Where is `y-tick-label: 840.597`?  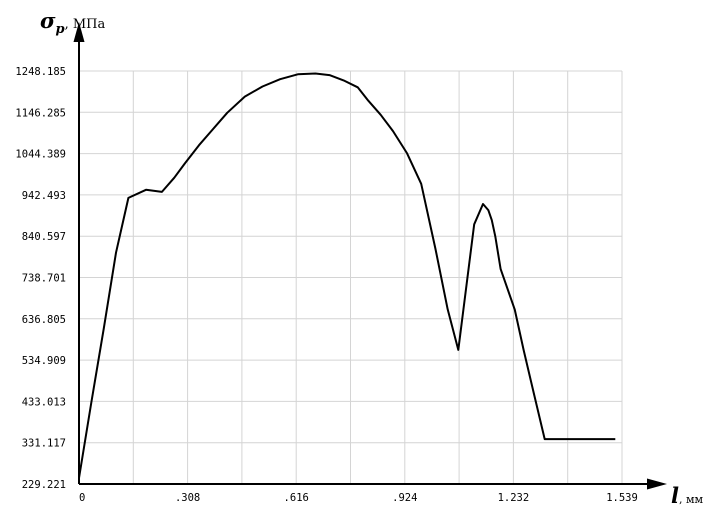
y-tick-label: 840.597 is located at coordinates (44, 237).